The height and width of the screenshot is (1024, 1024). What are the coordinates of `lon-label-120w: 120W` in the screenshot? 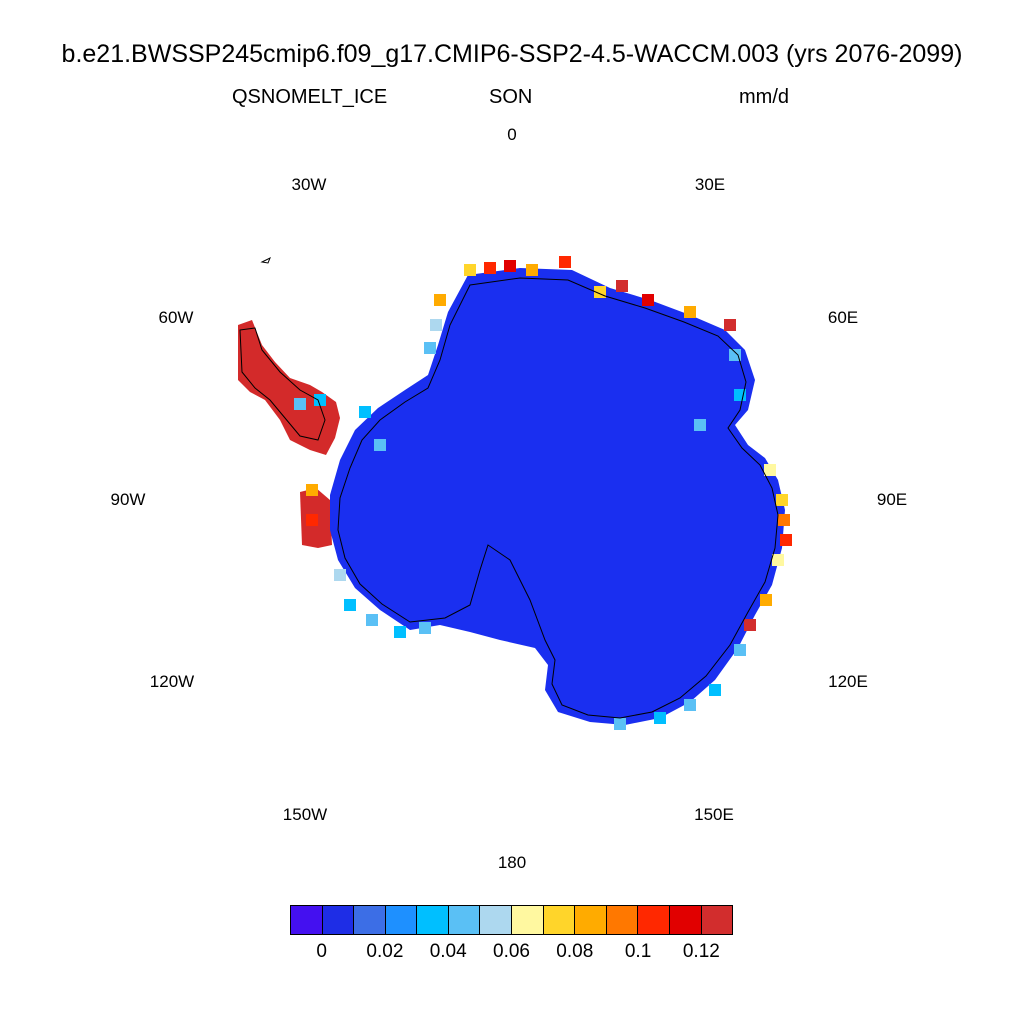 It's located at (172, 681).